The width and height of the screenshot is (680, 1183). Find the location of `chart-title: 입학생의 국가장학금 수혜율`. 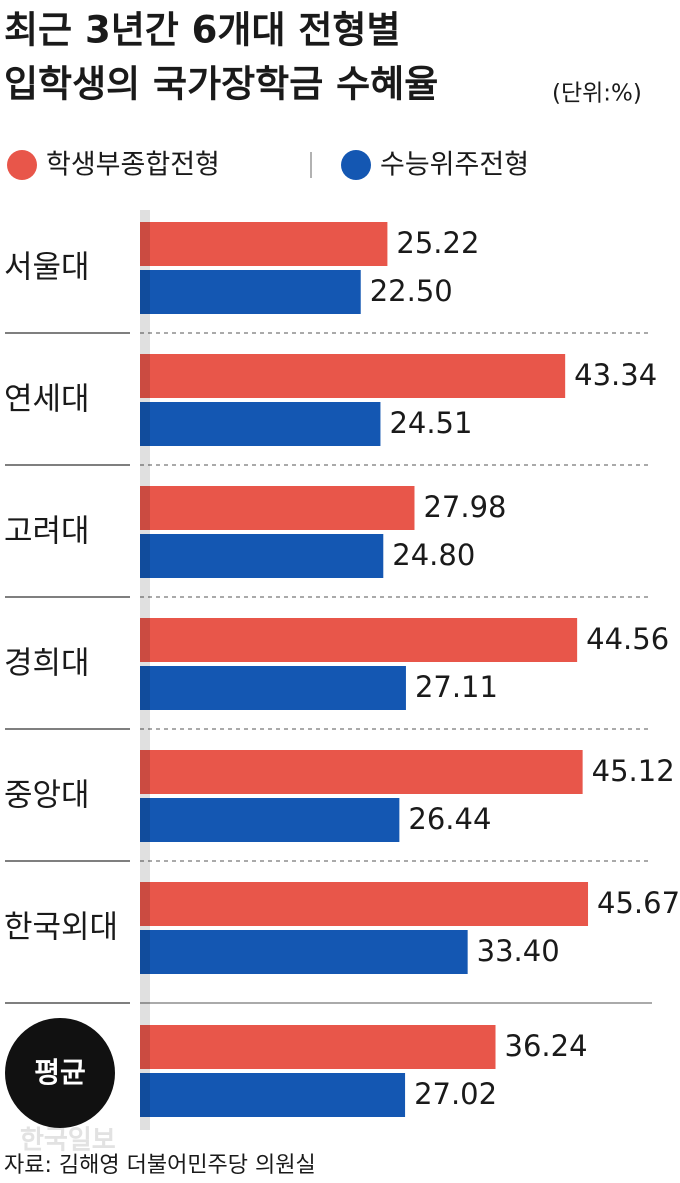

chart-title: 입학생의 국가장학금 수혜율 is located at coordinates (221, 84).